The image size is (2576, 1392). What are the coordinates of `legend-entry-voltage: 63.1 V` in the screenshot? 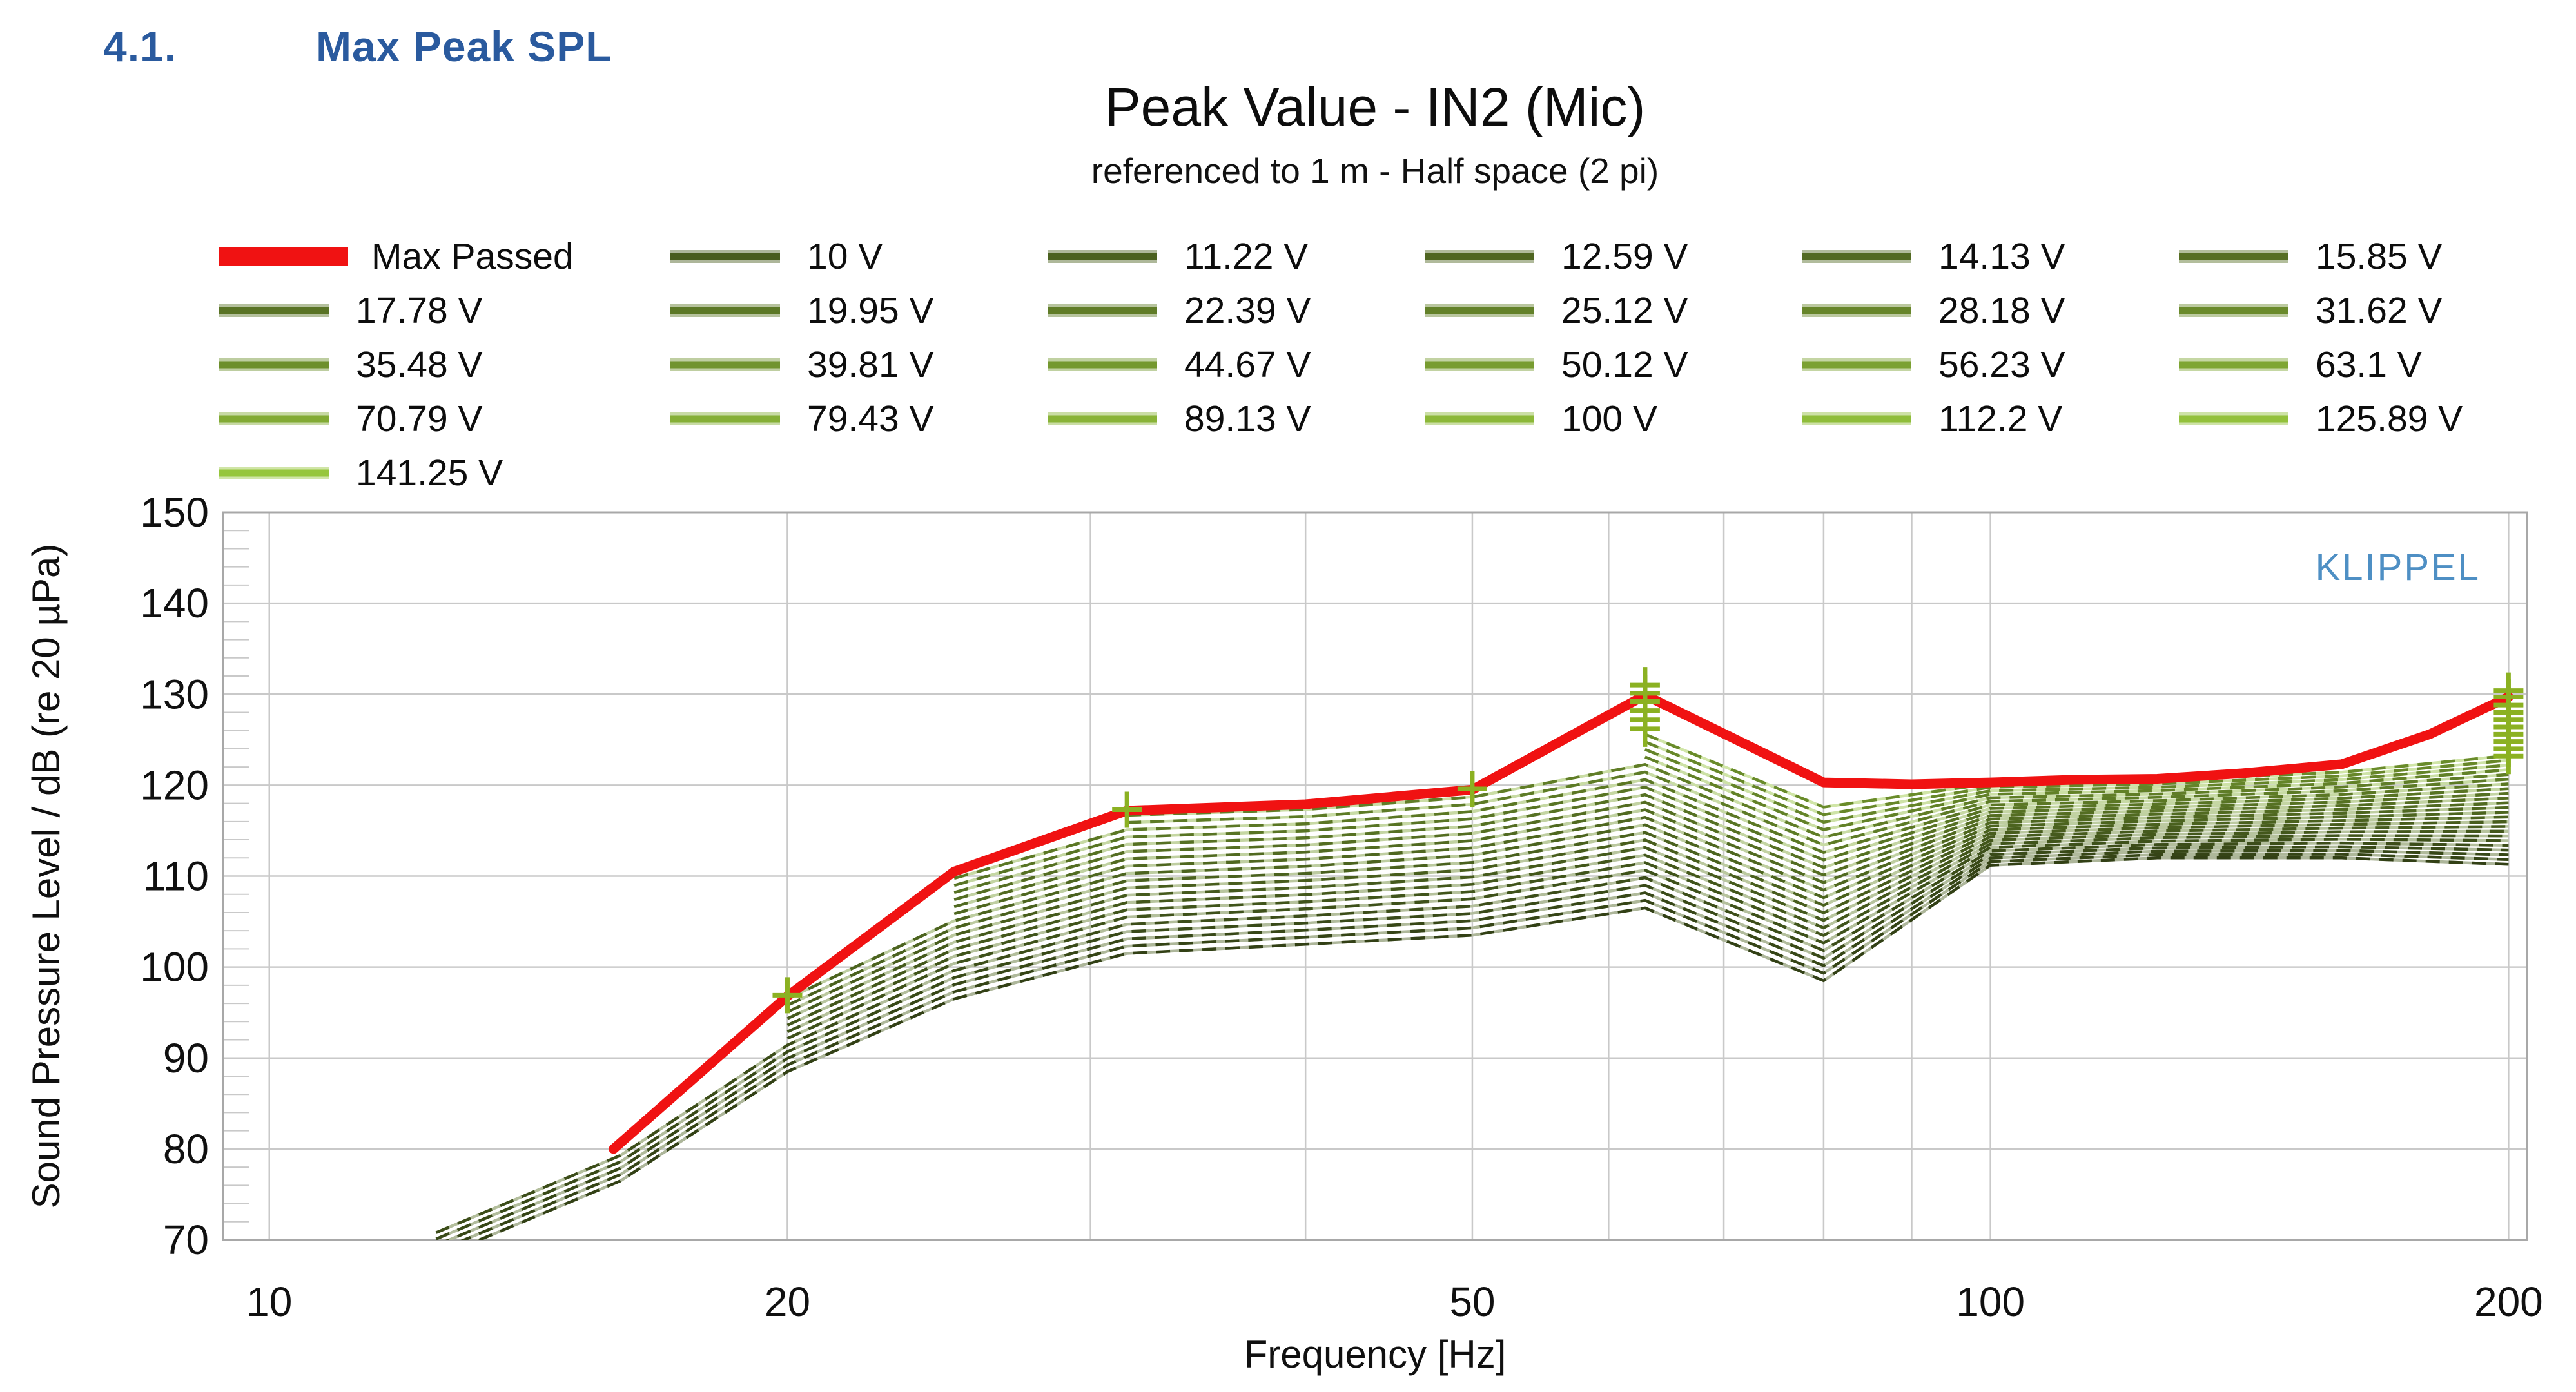 It's located at (2359, 365).